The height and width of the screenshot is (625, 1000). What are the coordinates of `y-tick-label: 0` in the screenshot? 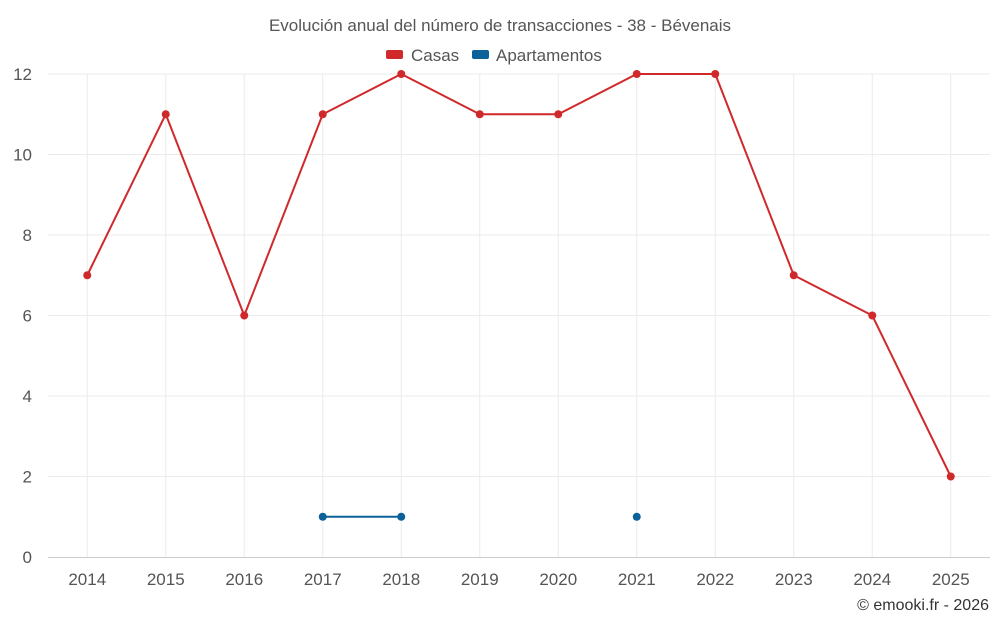 It's located at (27, 557).